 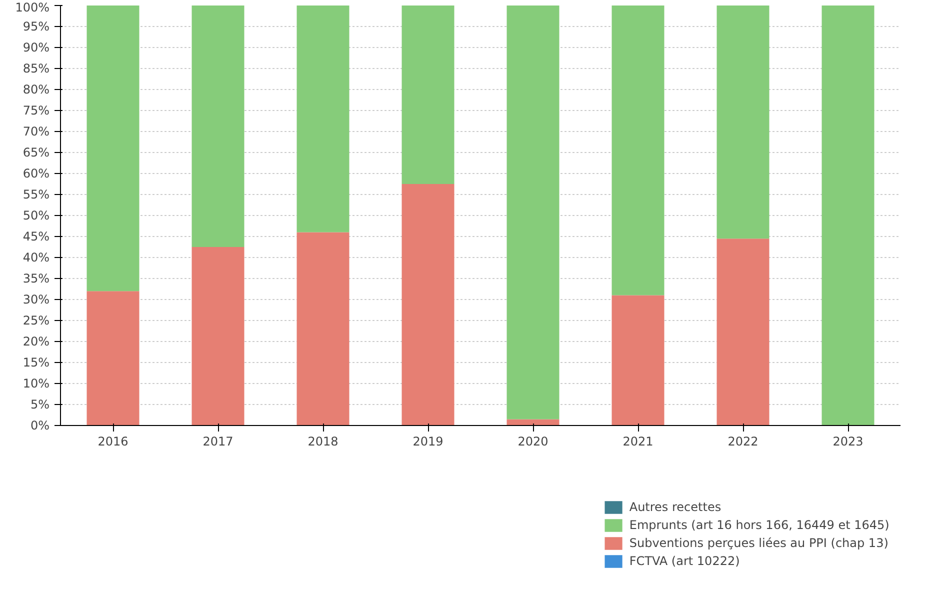 I want to click on x-tick-label: 2018, so click(x=323, y=441).